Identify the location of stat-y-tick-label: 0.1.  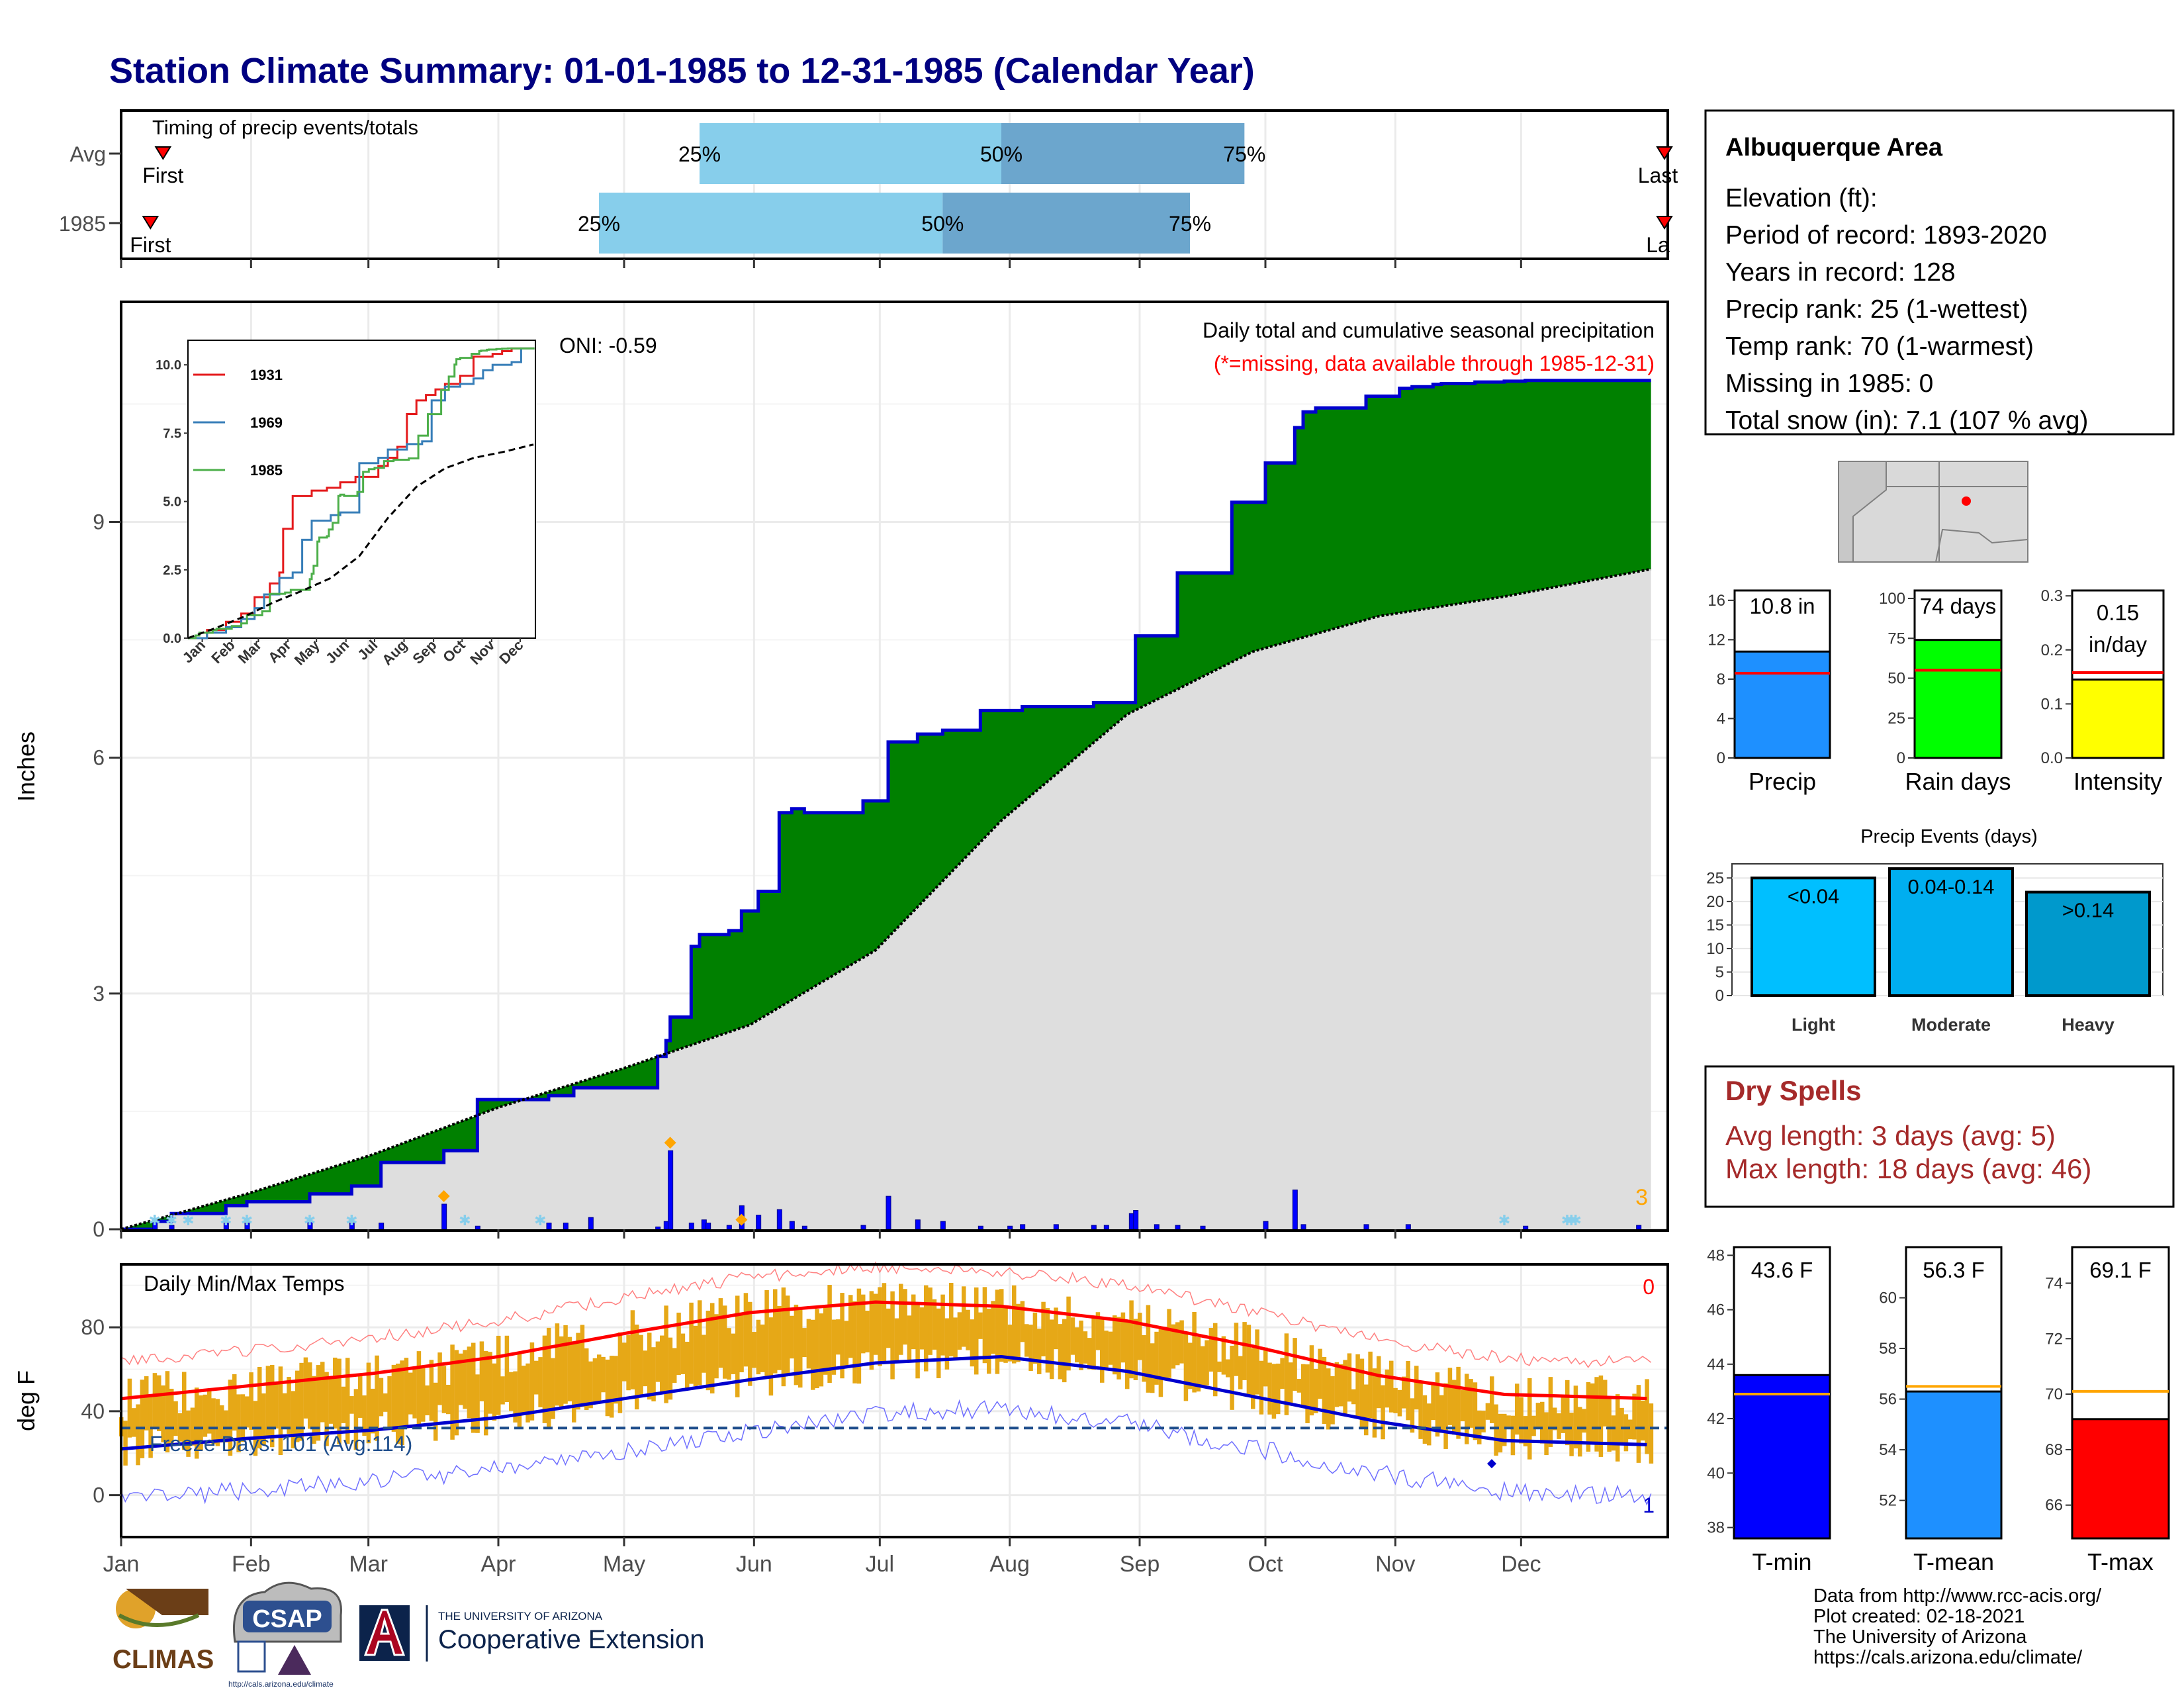
(2052, 704).